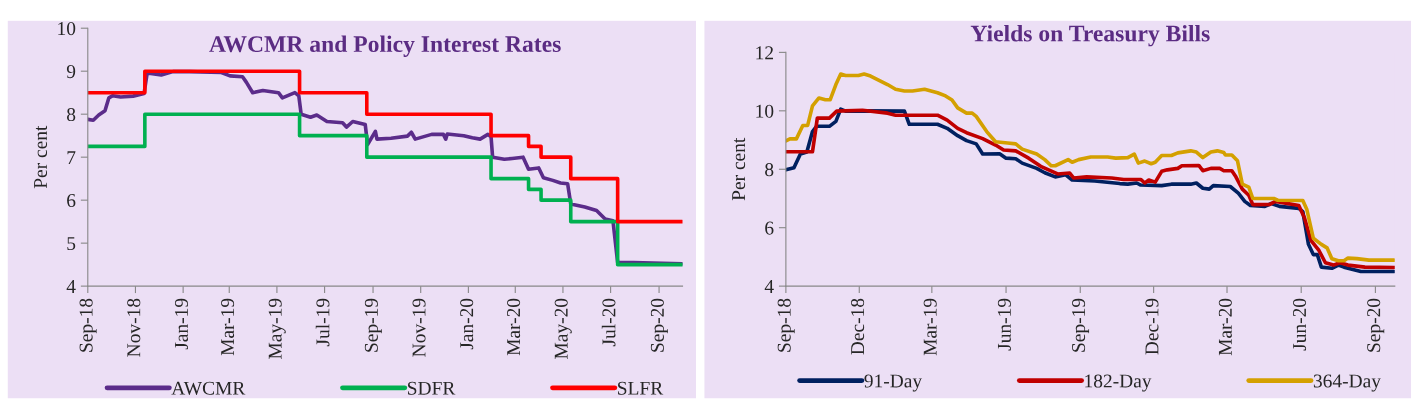 This screenshot has width=1416, height=403. I want to click on legend-label: 182-Day, so click(1118, 383).